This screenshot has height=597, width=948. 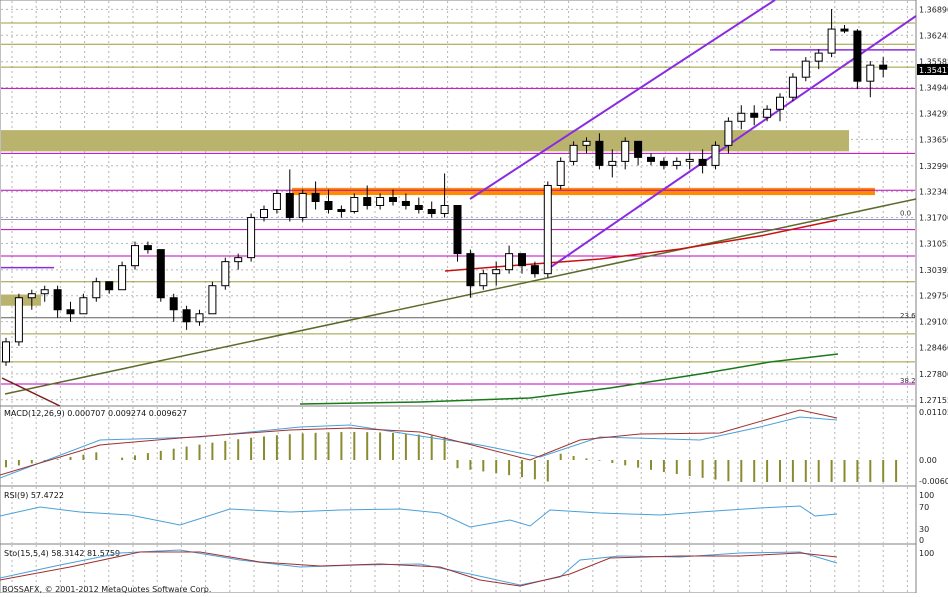 I want to click on price-tick-label: 1.35585, so click(x=933, y=62).